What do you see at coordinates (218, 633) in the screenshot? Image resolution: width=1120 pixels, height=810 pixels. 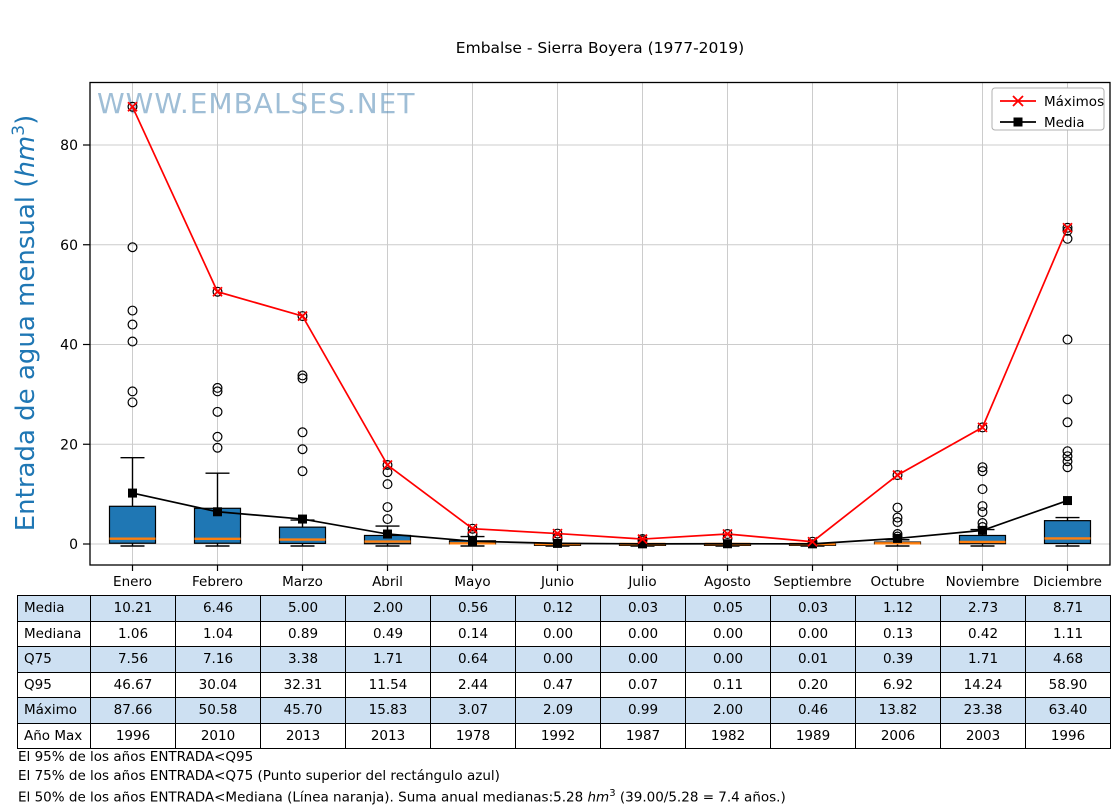 I see `table-cell: 1.04` at bounding box center [218, 633].